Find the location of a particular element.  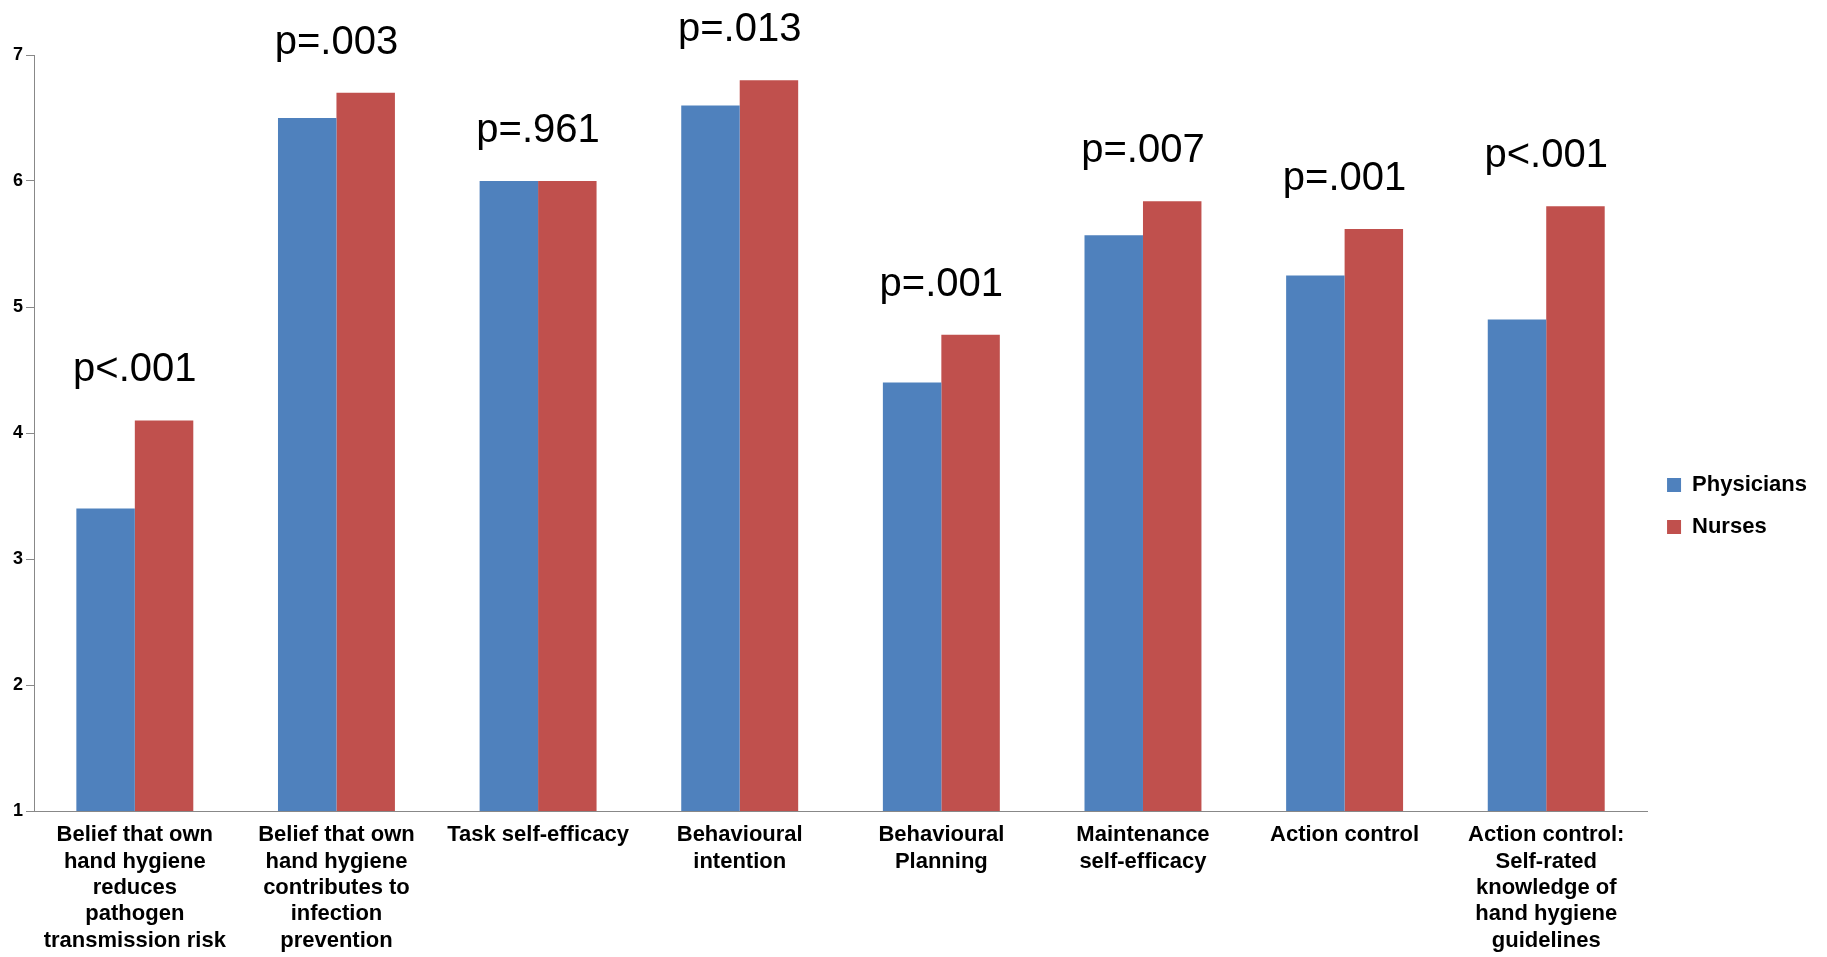

y-tick-label: 3 is located at coordinates (18, 557).